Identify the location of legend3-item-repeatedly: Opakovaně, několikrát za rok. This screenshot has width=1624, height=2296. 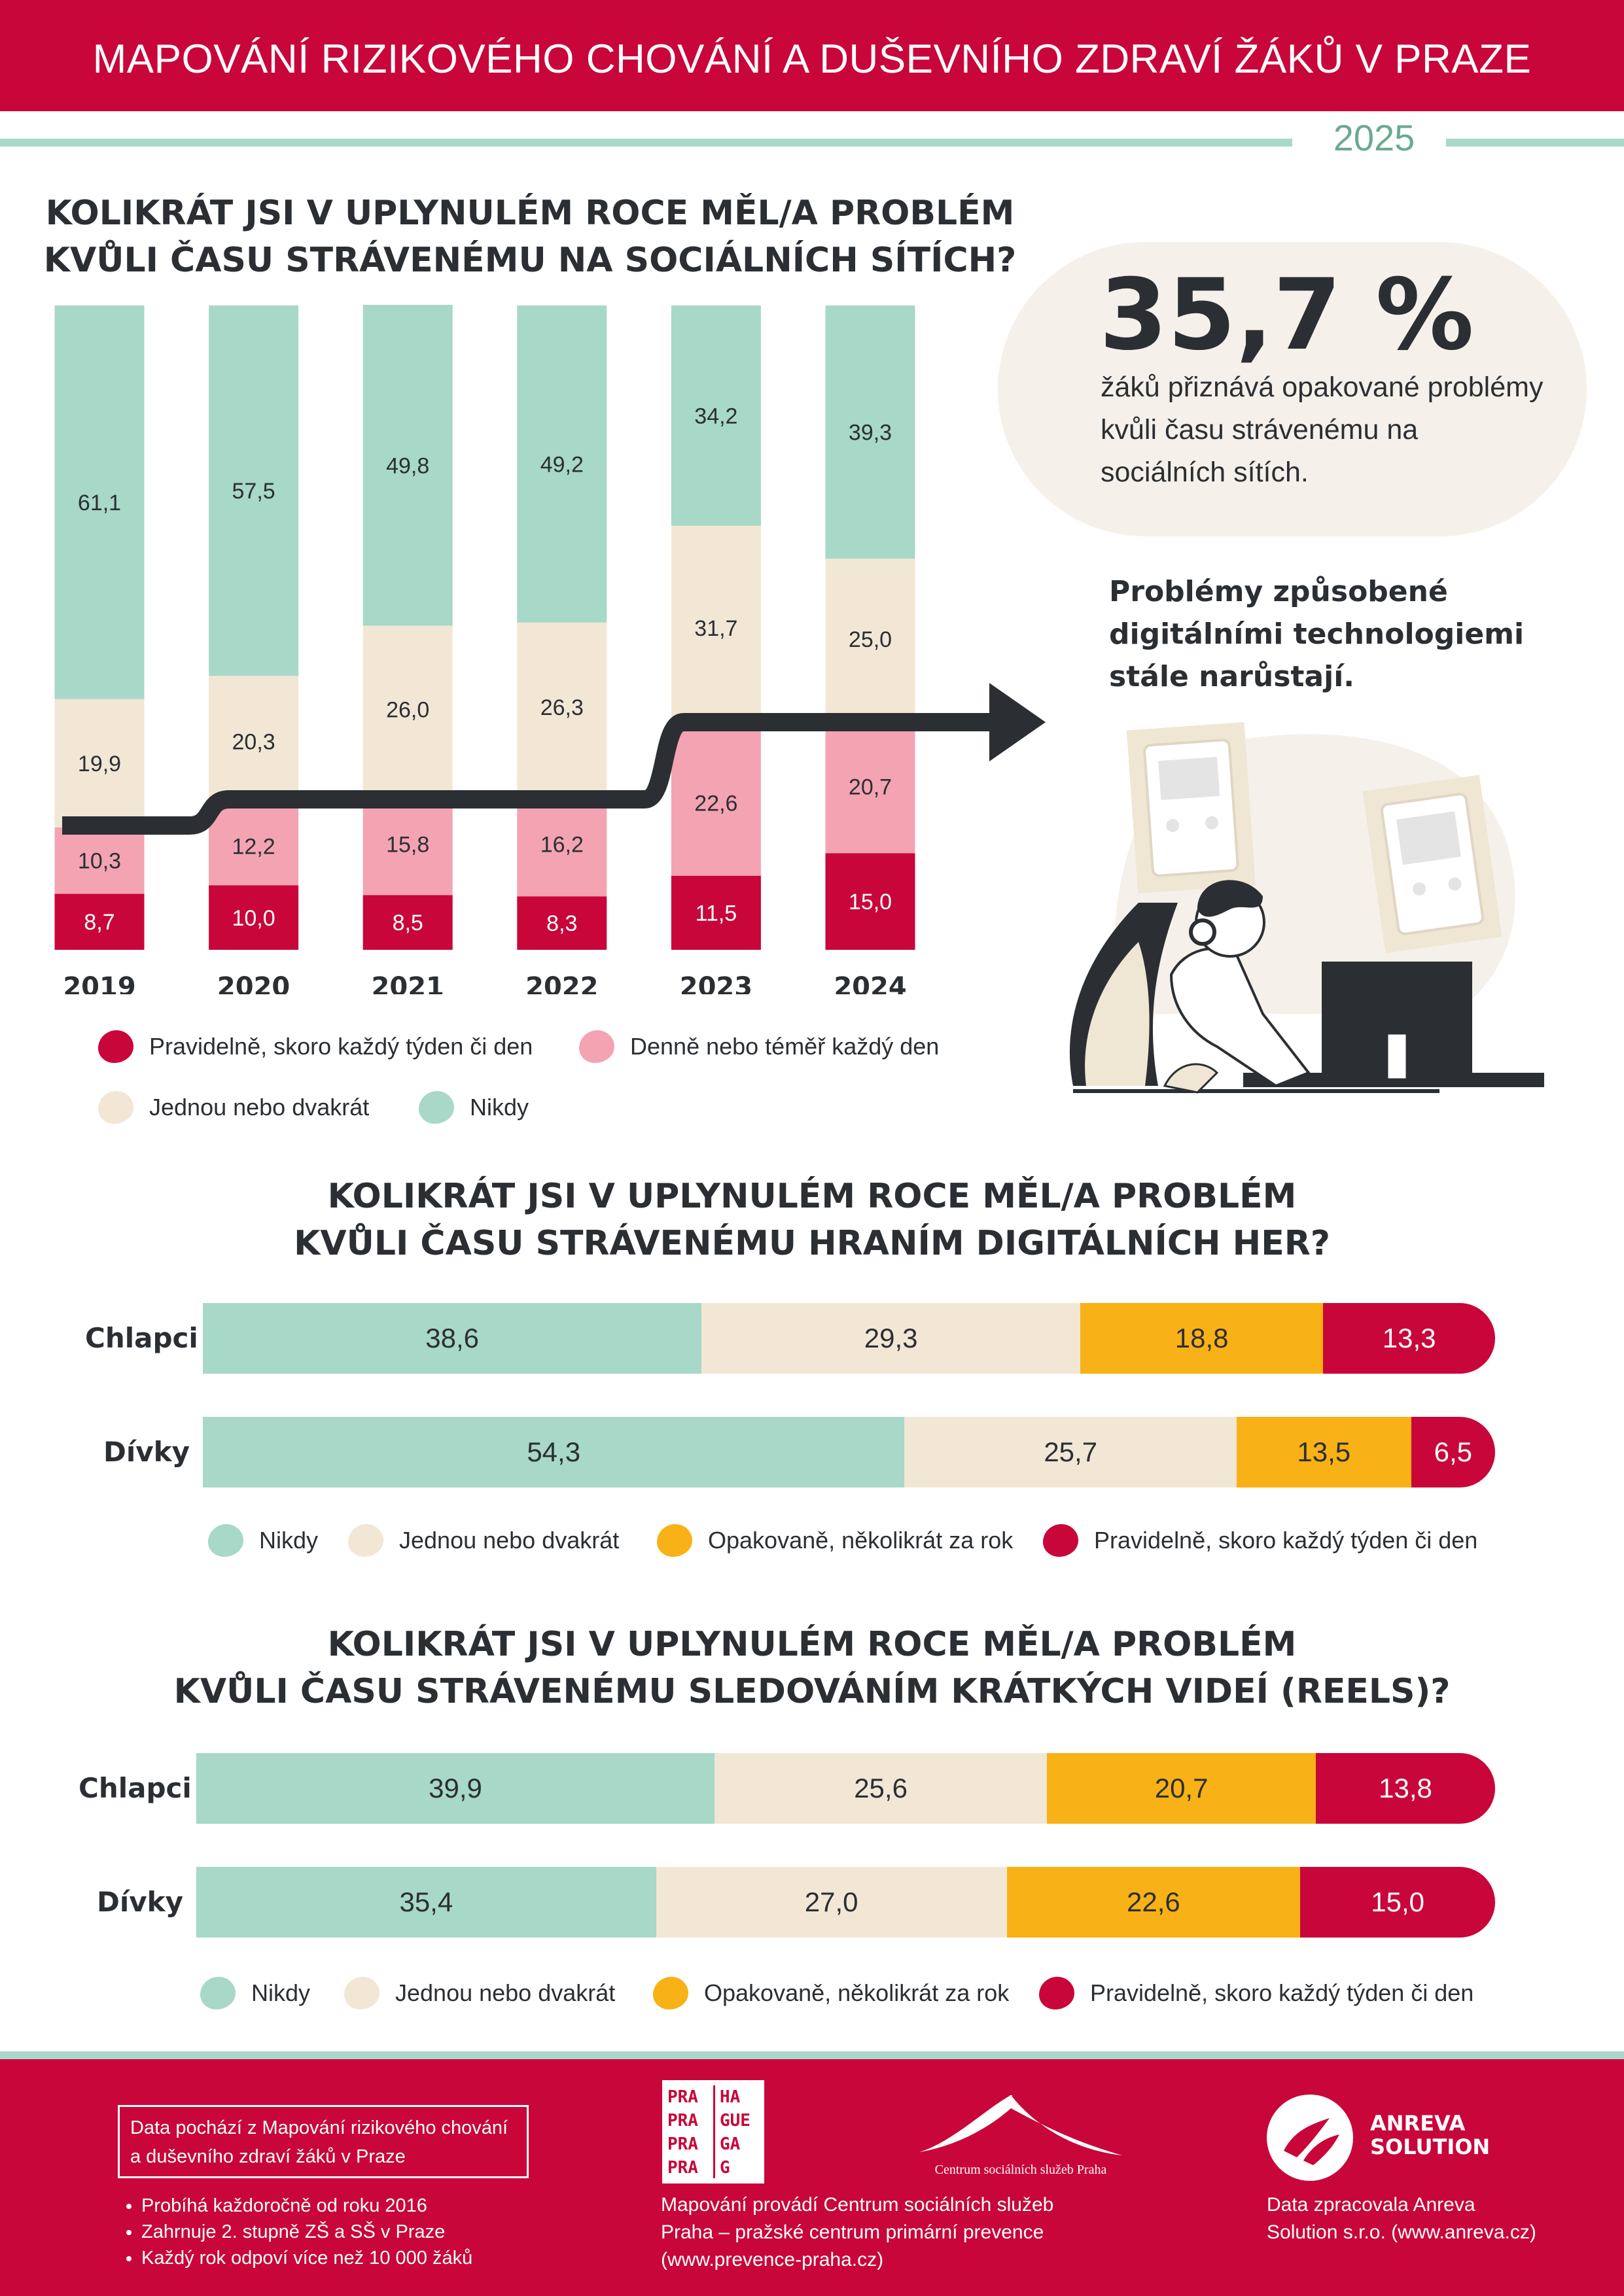
(831, 1993).